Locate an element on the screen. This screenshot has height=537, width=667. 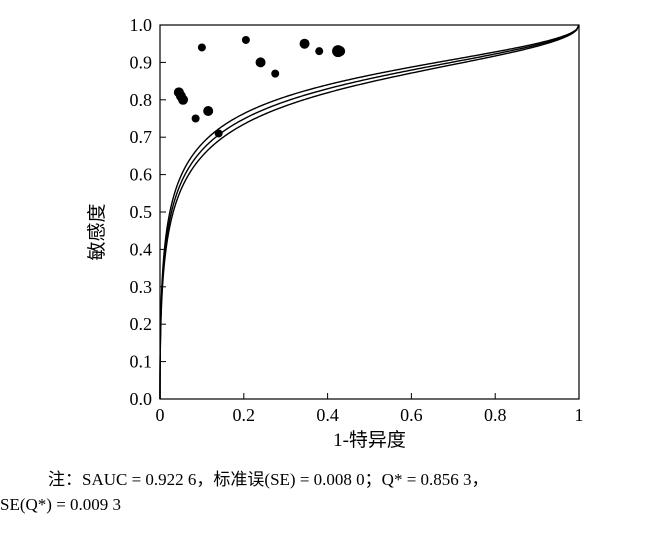
study-points is located at coordinates (259, 86).